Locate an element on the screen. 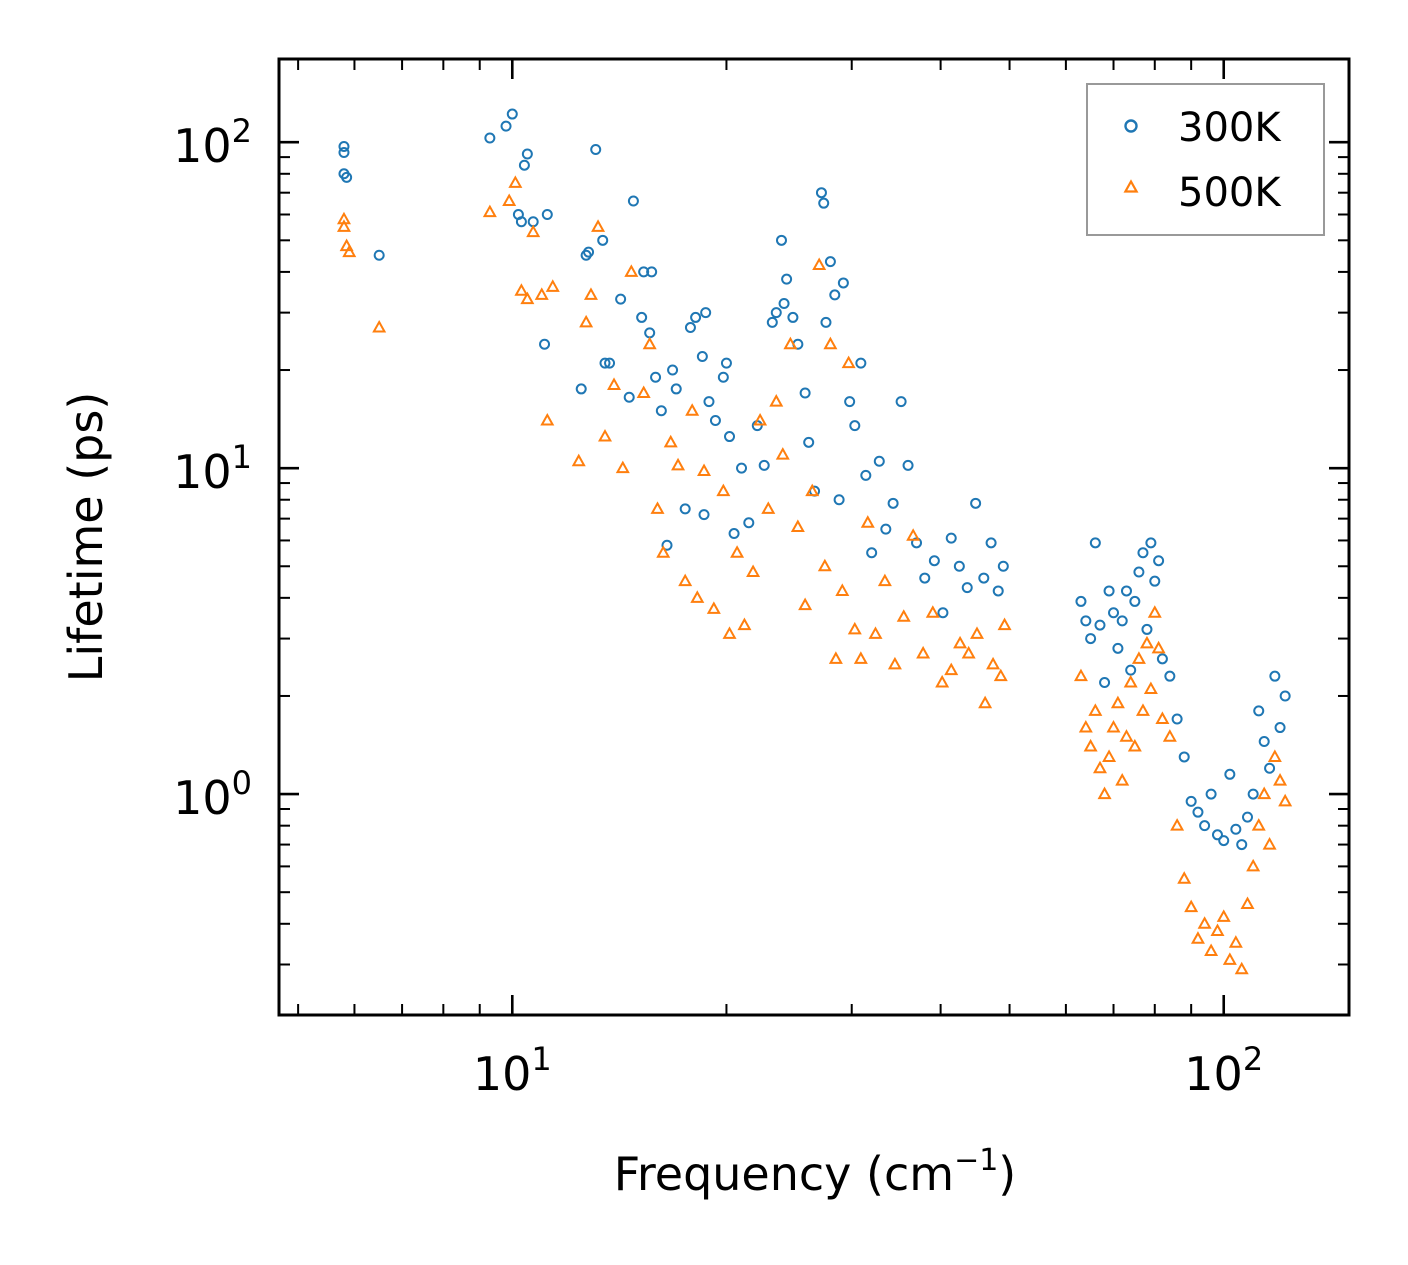  x-tick-label: 10¹ is located at coordinates (512, 1070).